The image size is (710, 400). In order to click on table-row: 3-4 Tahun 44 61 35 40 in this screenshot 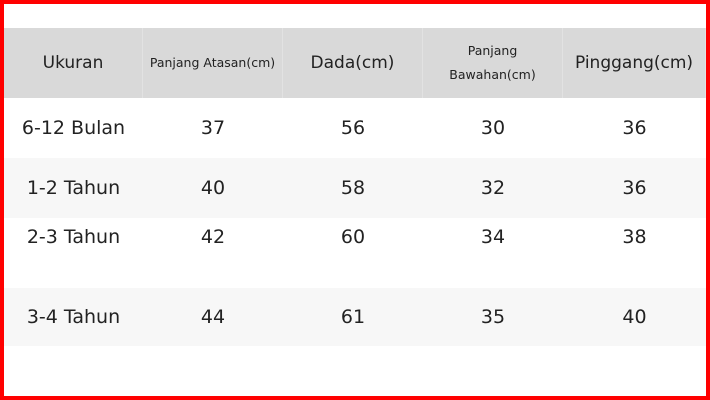, I will do `click(355, 317)`.